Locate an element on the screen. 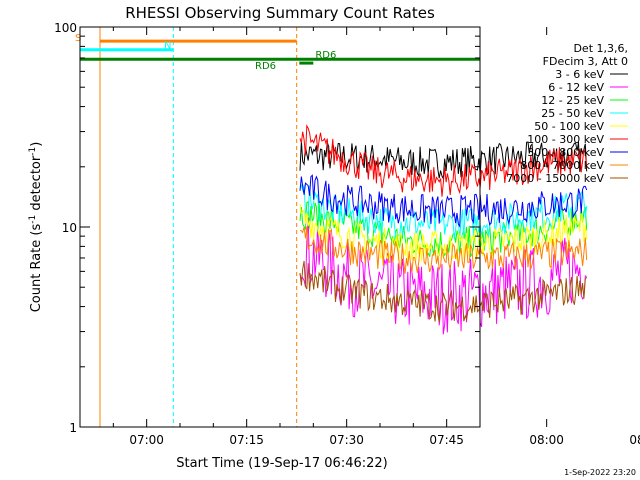 This screenshot has height=480, width=640. flag-label-rd6-2: RD6 is located at coordinates (325, 55).